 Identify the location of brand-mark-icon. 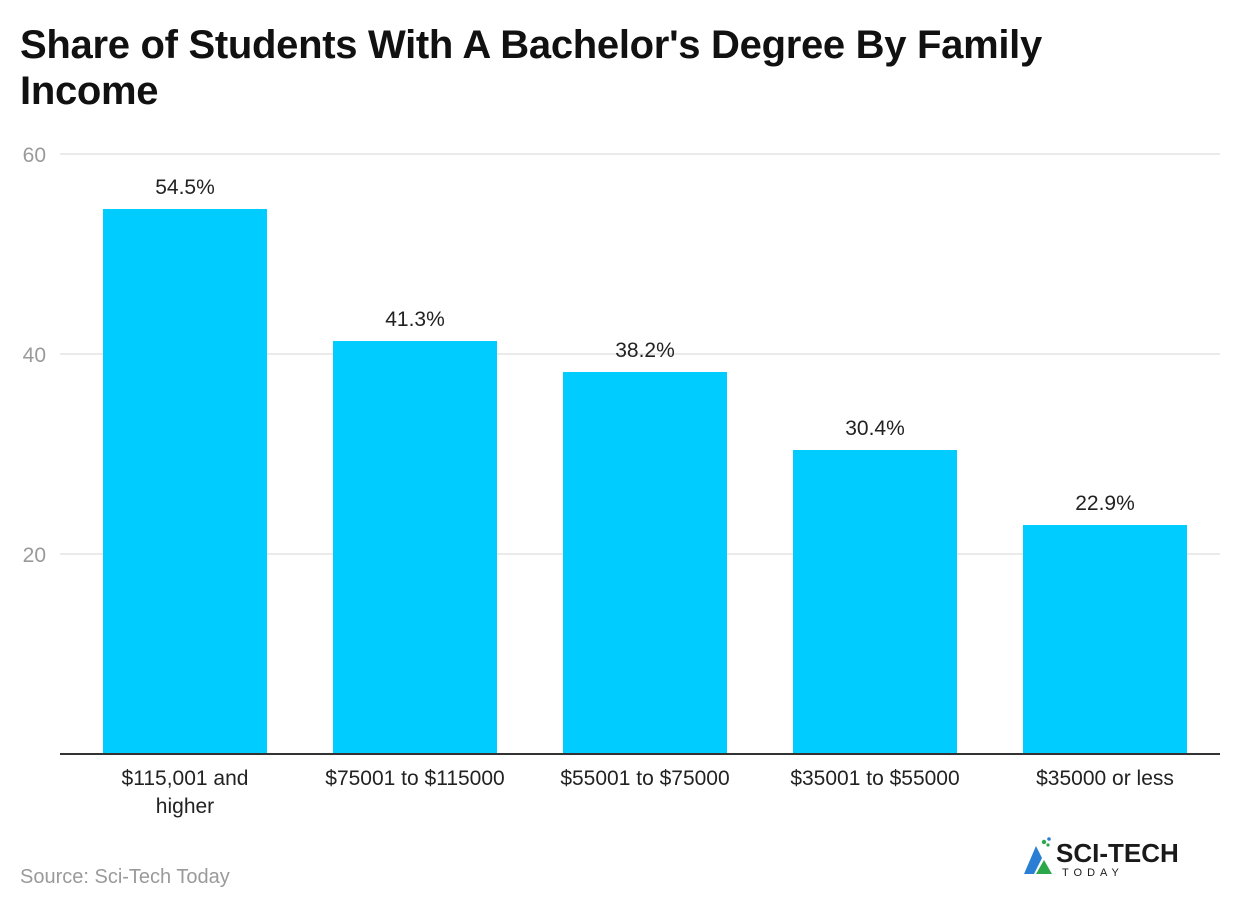
(1038, 855).